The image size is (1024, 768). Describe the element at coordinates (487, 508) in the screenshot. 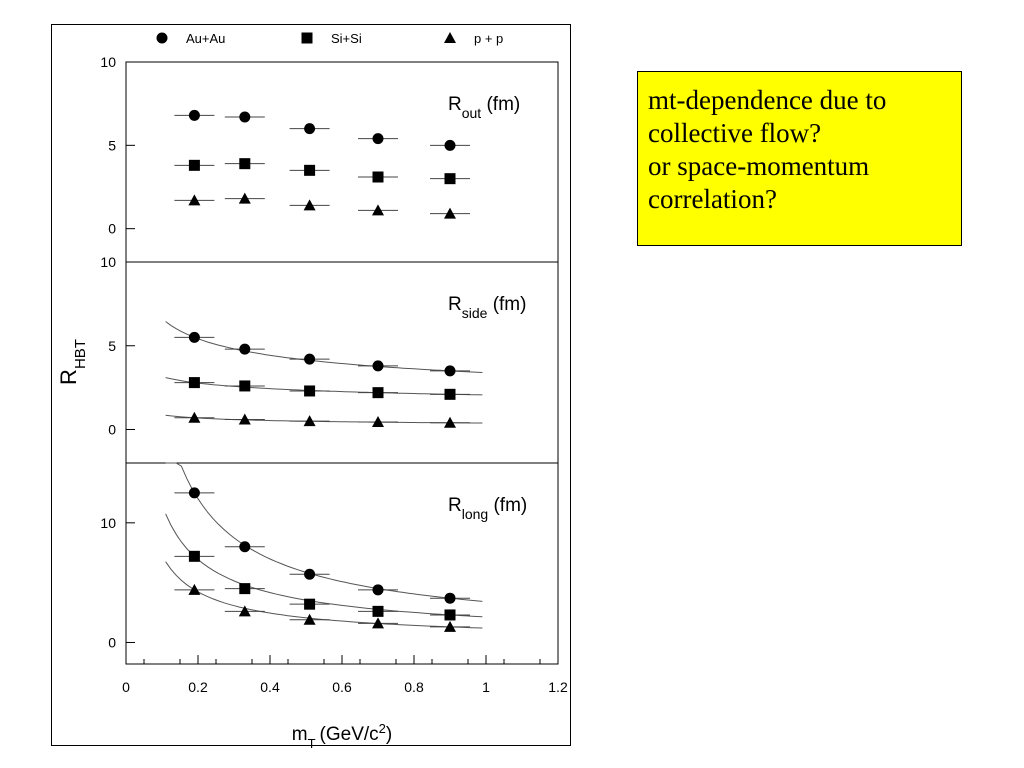

I see `panel-label: Rlong (fm)` at that location.